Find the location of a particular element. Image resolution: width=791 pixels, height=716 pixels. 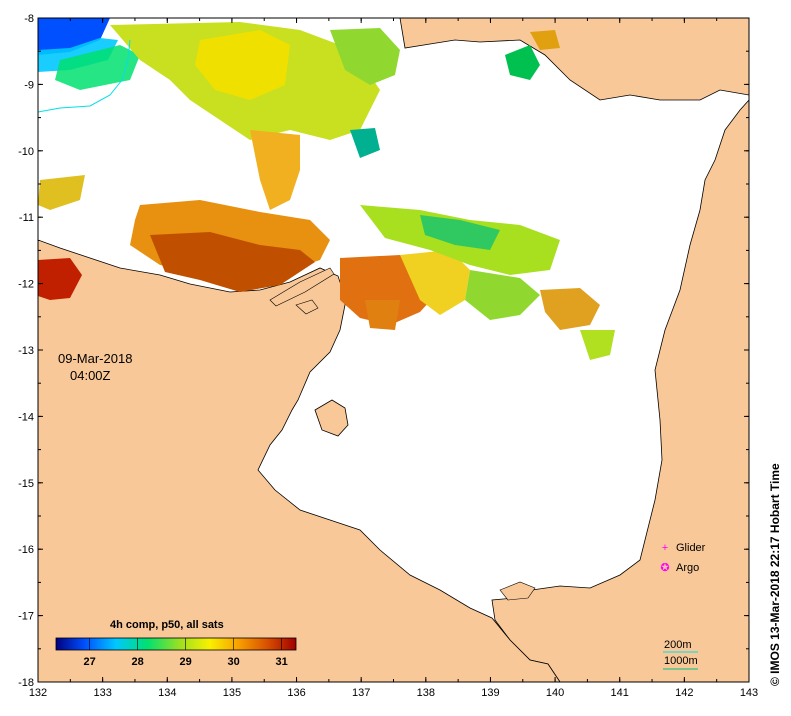

small-island is located at coordinates (307, 307).